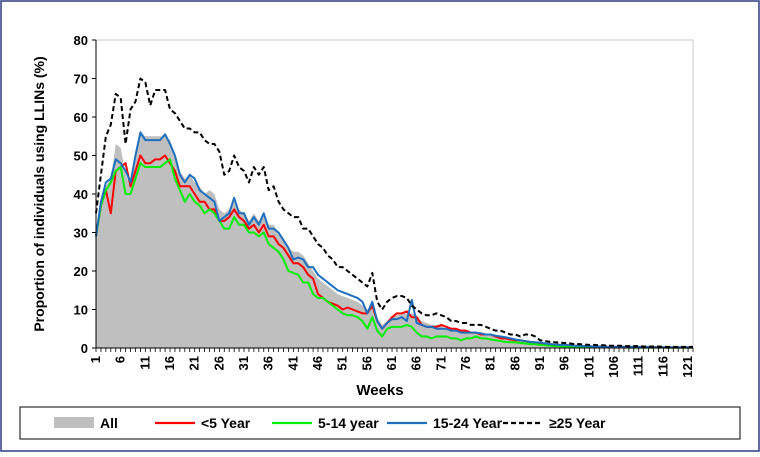 This screenshot has height=457, width=760. What do you see at coordinates (109, 423) in the screenshot?
I see `legend-label: All` at bounding box center [109, 423].